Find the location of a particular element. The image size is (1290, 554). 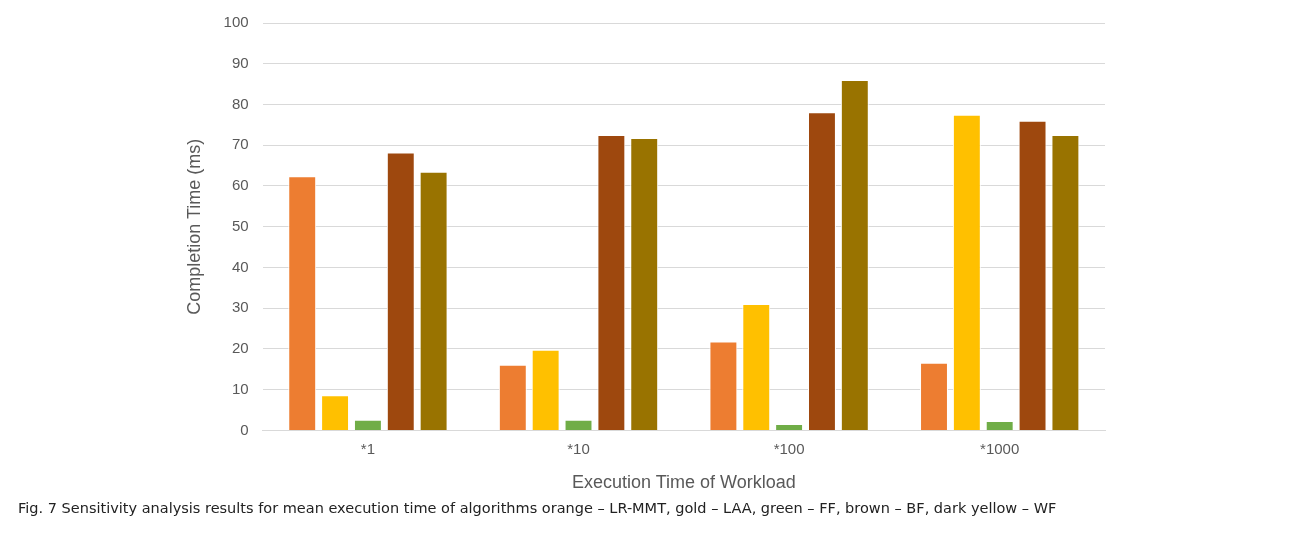

x-tick-label: *10 is located at coordinates (578, 448).